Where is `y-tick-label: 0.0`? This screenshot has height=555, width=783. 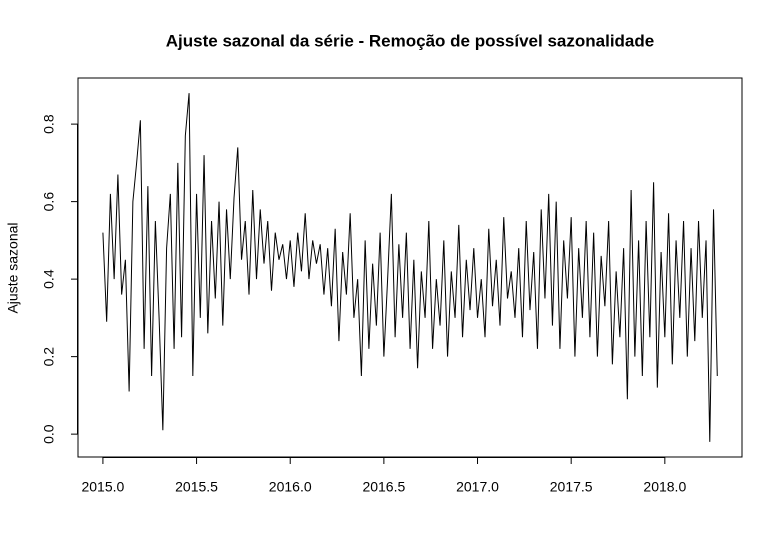 y-tick-label: 0.0 is located at coordinates (49, 434).